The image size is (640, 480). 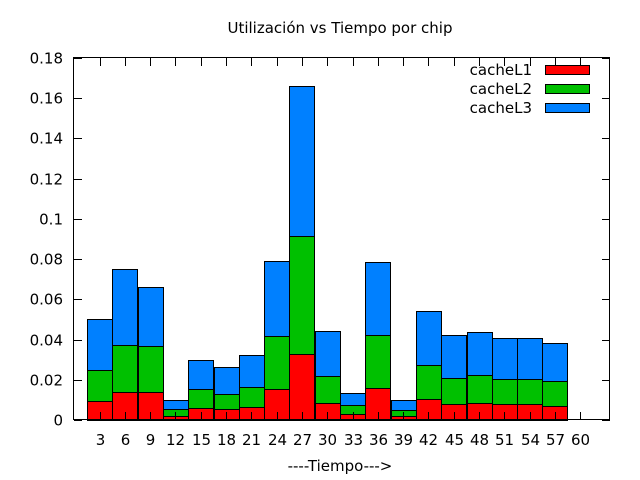 I want to click on x-tick-label: 51, so click(x=504, y=440).